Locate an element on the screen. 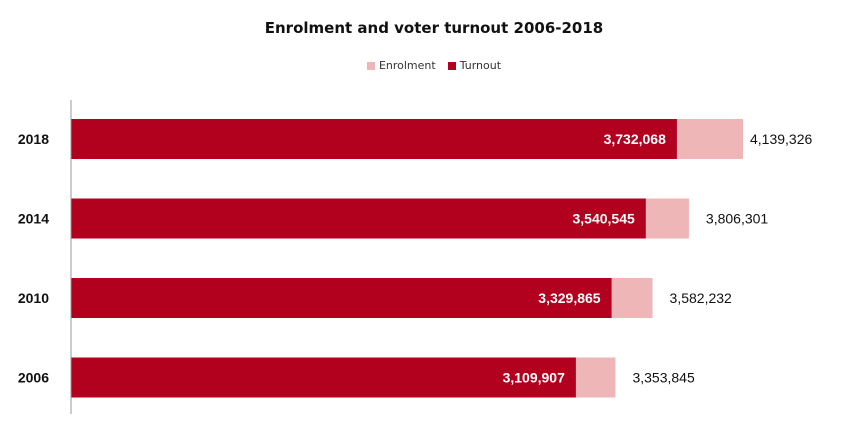  bar-turnout-2006 is located at coordinates (323, 377).